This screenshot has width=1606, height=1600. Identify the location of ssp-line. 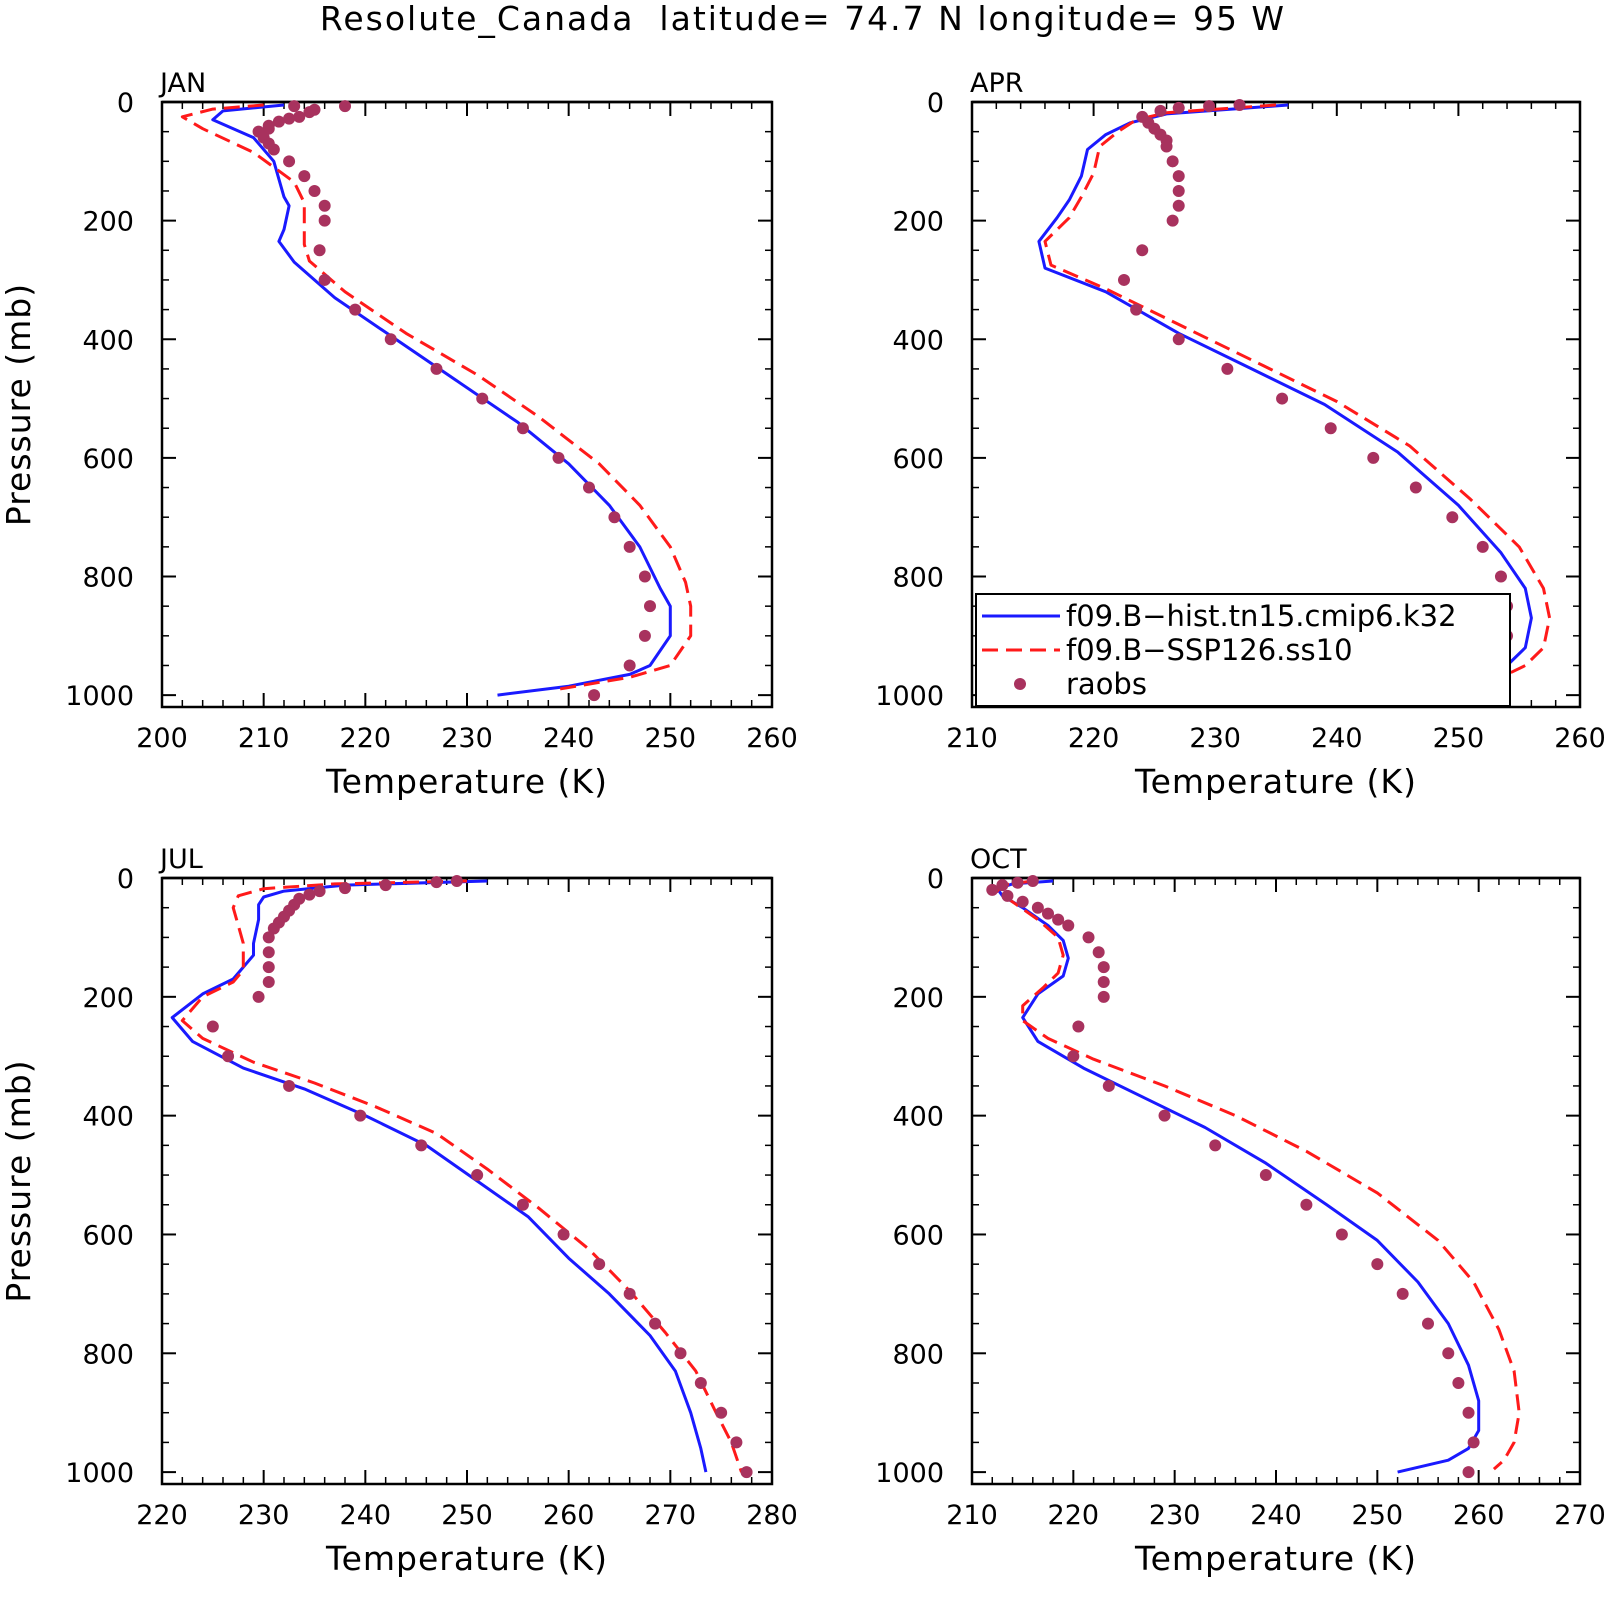
(1258, 1175).